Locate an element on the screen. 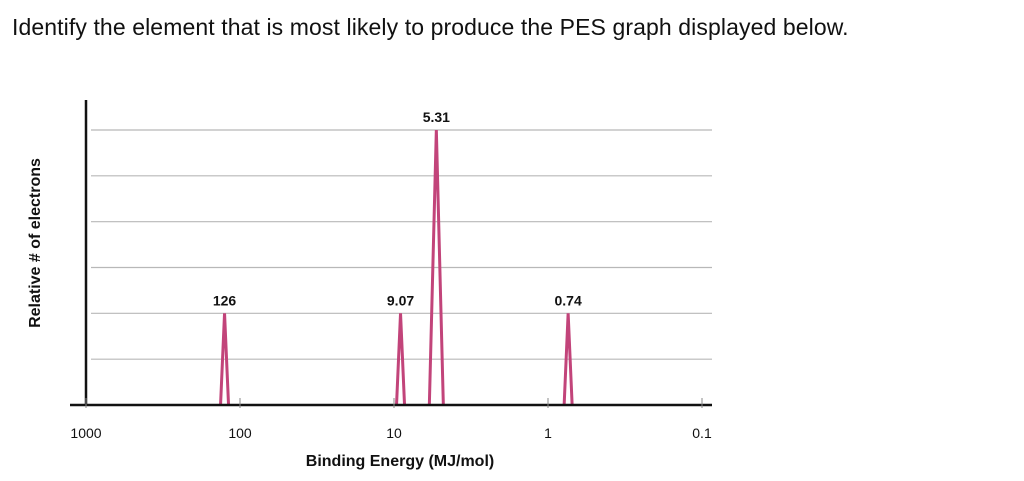 This screenshot has width=1024, height=481. peak-label: 5.31 is located at coordinates (436, 117).